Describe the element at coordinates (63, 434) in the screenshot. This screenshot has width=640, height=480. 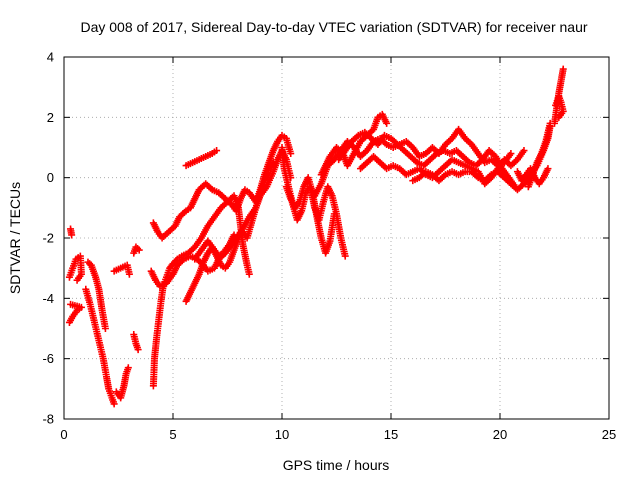
I see `x-tick-label: 0` at that location.